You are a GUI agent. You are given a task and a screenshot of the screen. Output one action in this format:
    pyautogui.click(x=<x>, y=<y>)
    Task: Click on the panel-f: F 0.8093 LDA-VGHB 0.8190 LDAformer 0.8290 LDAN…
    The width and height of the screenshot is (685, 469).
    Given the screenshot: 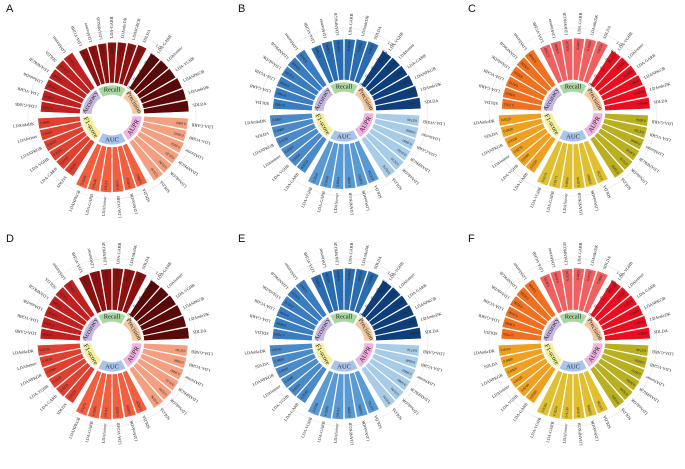 What is the action you would take?
    pyautogui.click(x=571, y=339)
    